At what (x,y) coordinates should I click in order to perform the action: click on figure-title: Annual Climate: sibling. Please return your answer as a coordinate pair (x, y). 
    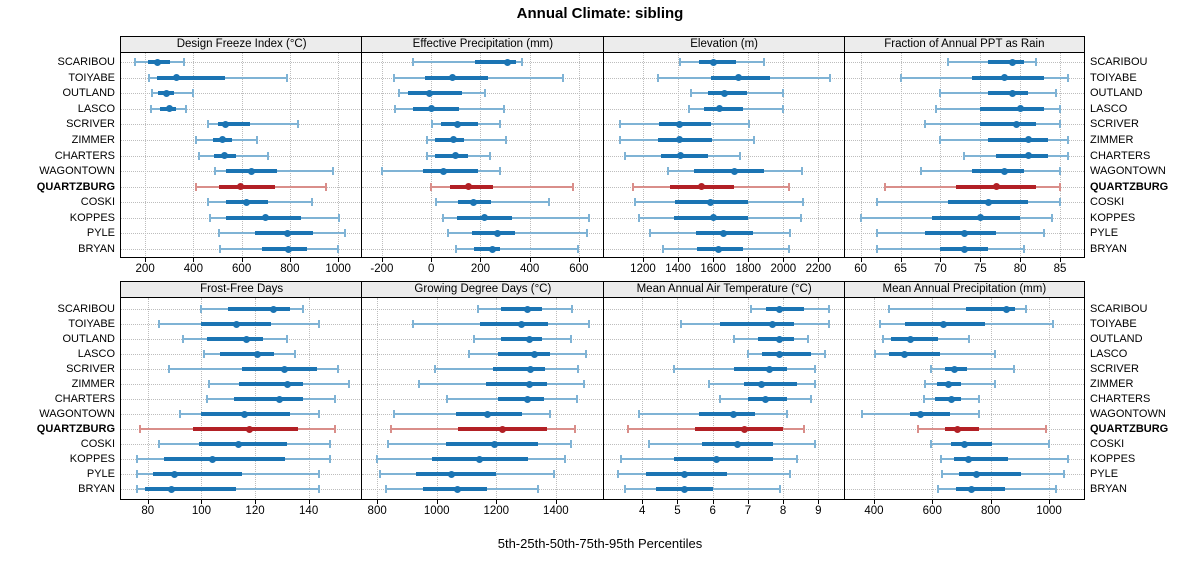
    Looking at the image, I should click on (600, 13).